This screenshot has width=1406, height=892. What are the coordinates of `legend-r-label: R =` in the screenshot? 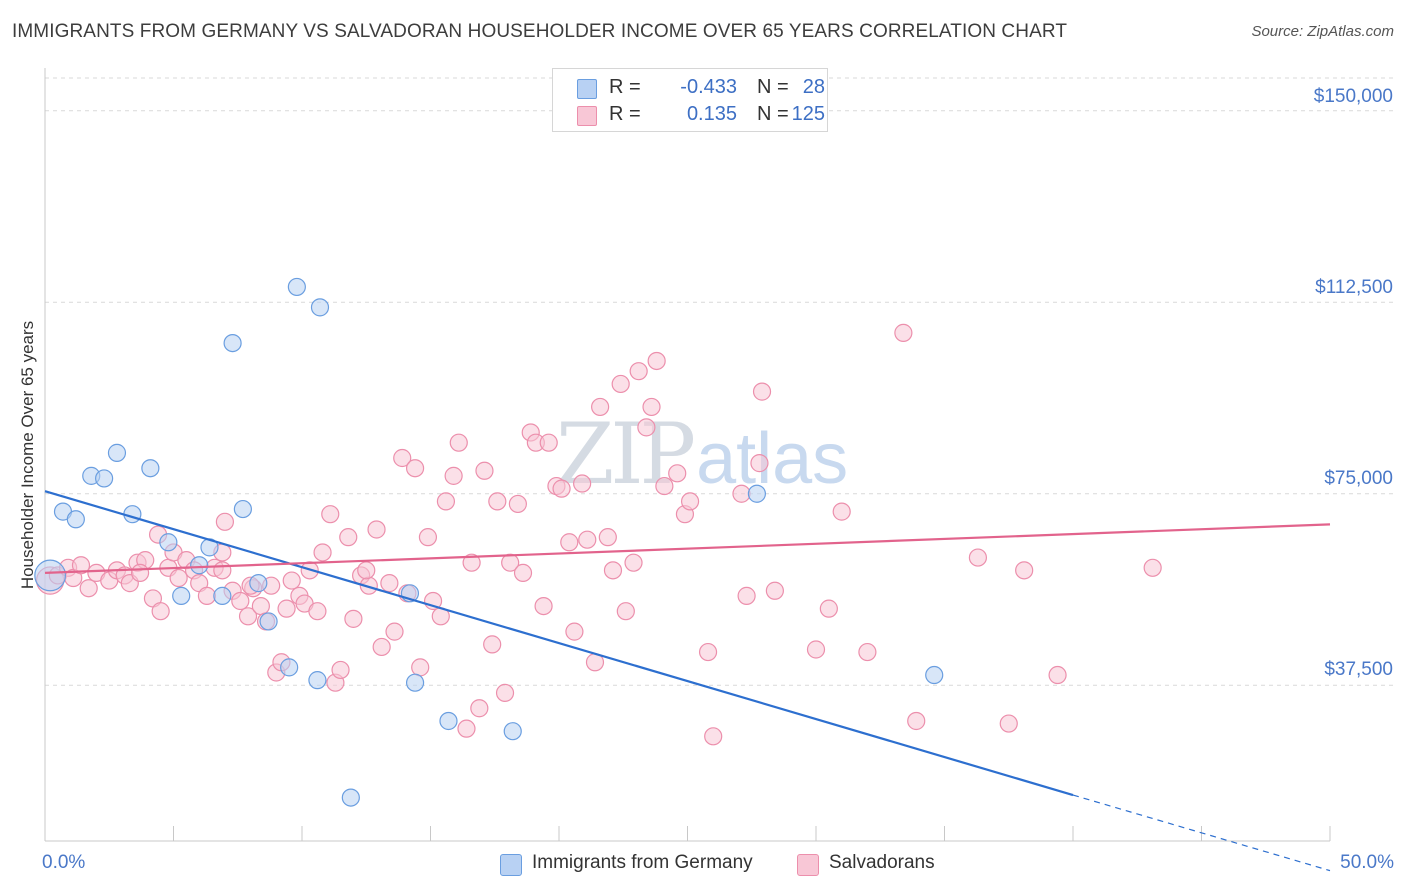 It's located at (625, 87).